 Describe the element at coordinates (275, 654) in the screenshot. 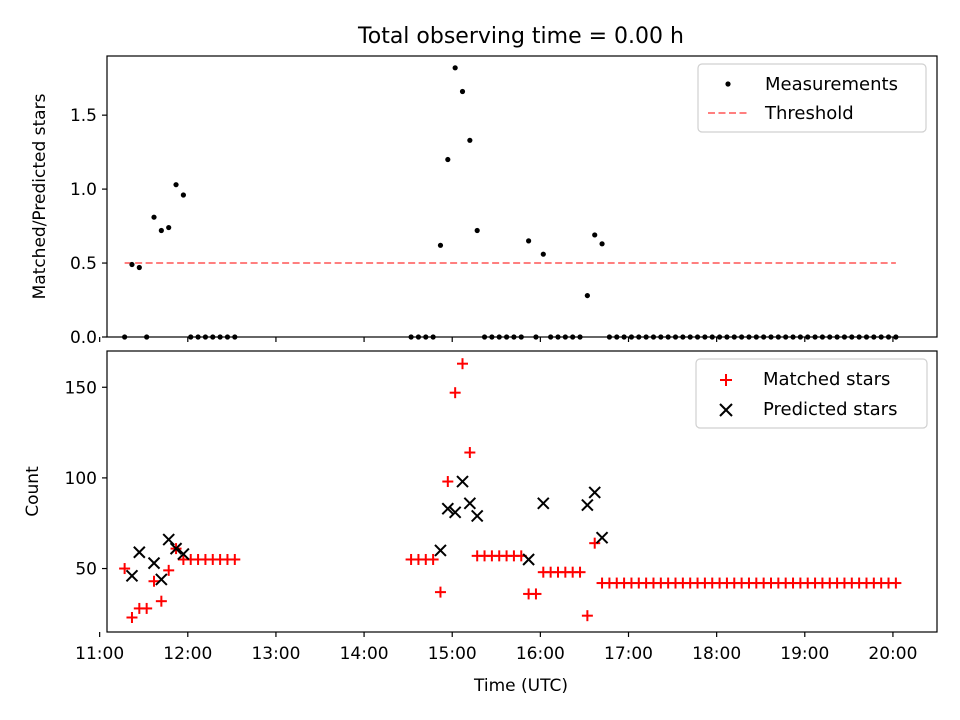

I see `x-tick-label: 13:00` at that location.